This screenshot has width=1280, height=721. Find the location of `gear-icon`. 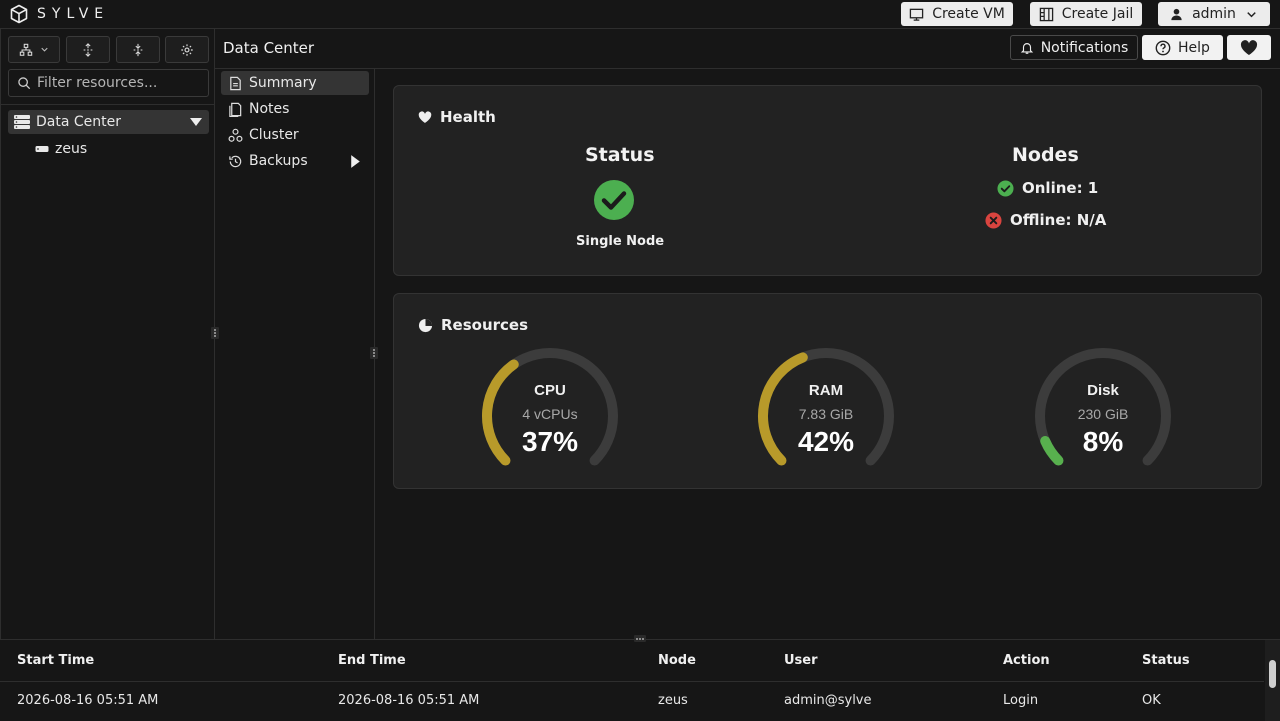

gear-icon is located at coordinates (187, 49).